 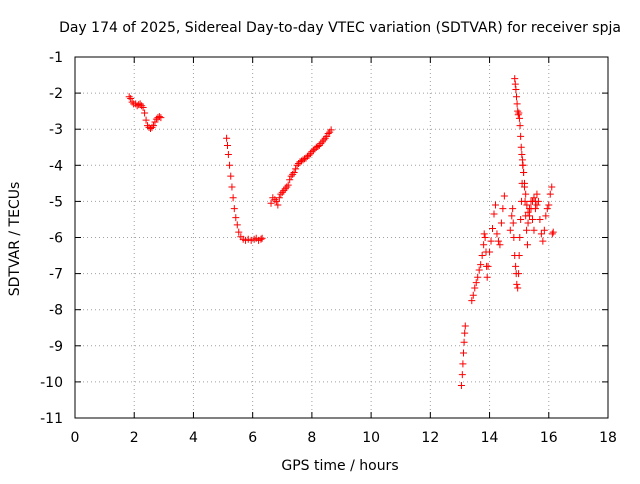 What do you see at coordinates (549, 438) in the screenshot?
I see `x-tick-label: 16` at bounding box center [549, 438].